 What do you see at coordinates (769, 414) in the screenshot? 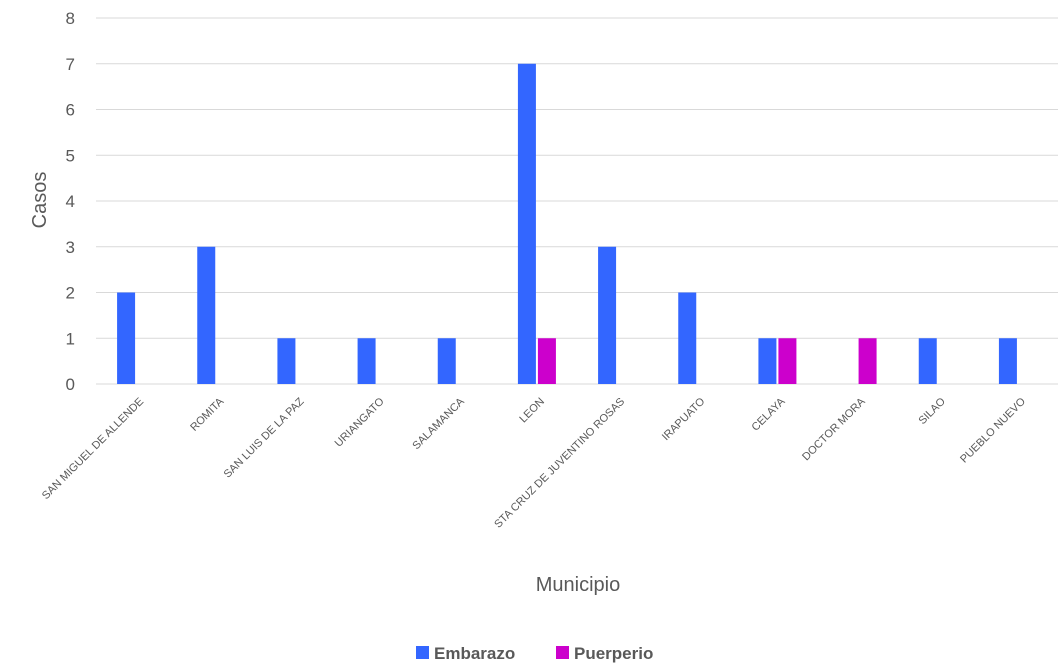
I see `x-tick-label: CELAYA` at bounding box center [769, 414].